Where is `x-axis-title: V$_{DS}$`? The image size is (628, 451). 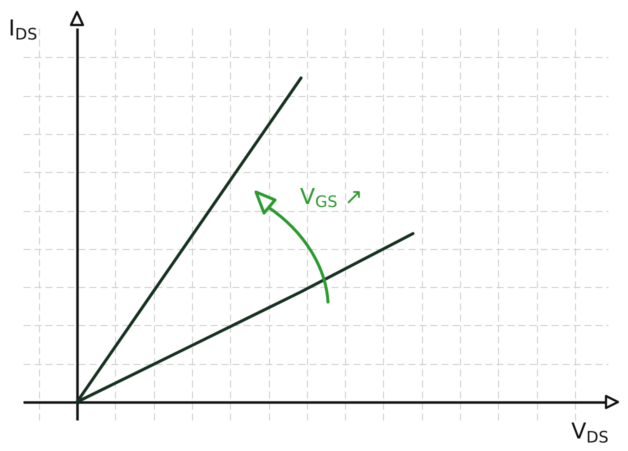 x-axis-title: V$_{DS}$ is located at coordinates (589, 433).